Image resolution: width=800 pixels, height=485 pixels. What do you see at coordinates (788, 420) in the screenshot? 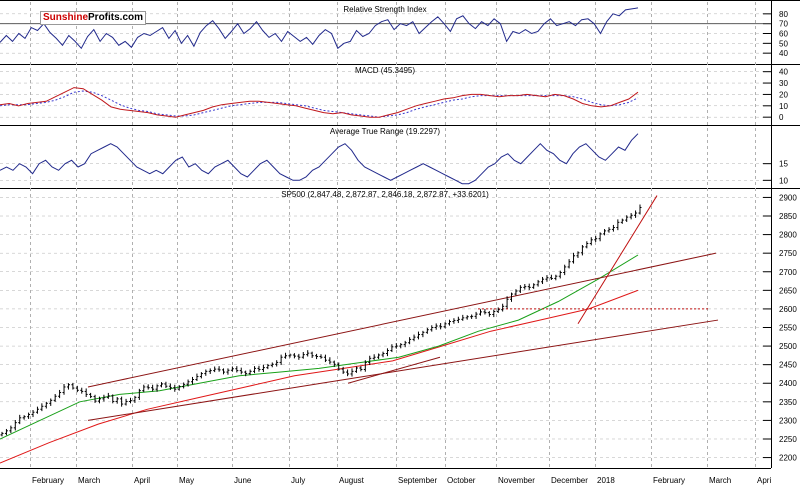
I see `price-tick-label-2300: 2300` at bounding box center [788, 420].